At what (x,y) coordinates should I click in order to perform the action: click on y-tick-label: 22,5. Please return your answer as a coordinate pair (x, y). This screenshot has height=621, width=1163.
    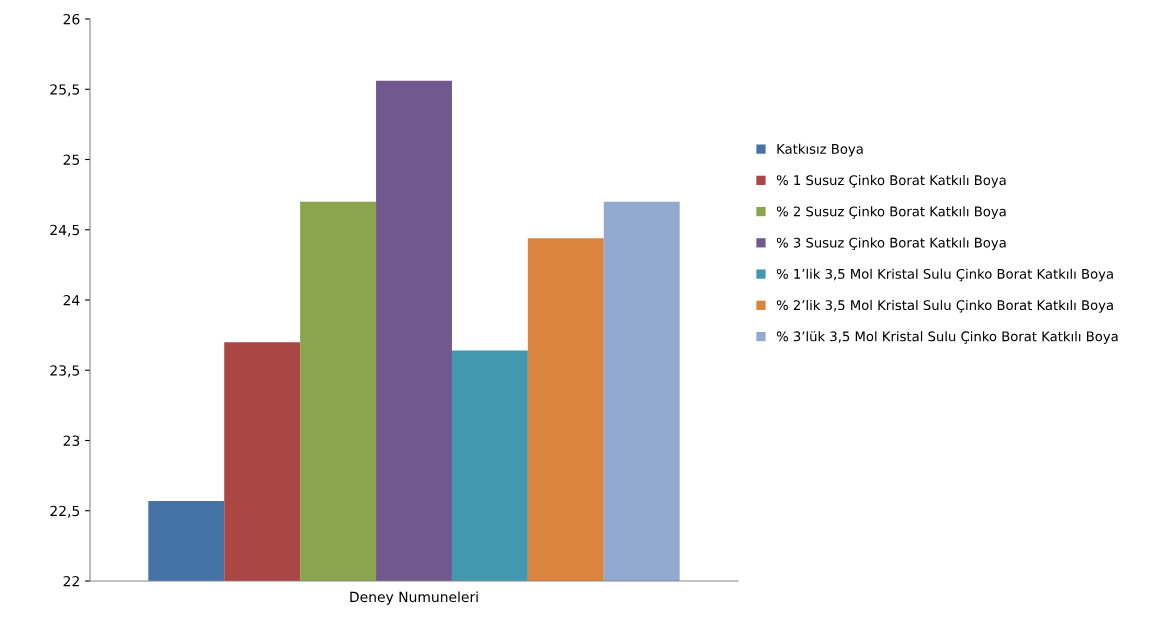
    Looking at the image, I should click on (65, 511).